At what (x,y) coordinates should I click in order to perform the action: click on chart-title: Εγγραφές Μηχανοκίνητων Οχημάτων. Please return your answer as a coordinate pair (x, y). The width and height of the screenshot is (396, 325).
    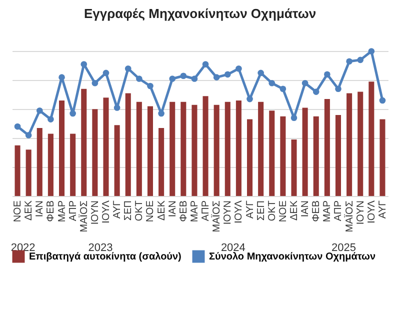
    Looking at the image, I should click on (200, 13).